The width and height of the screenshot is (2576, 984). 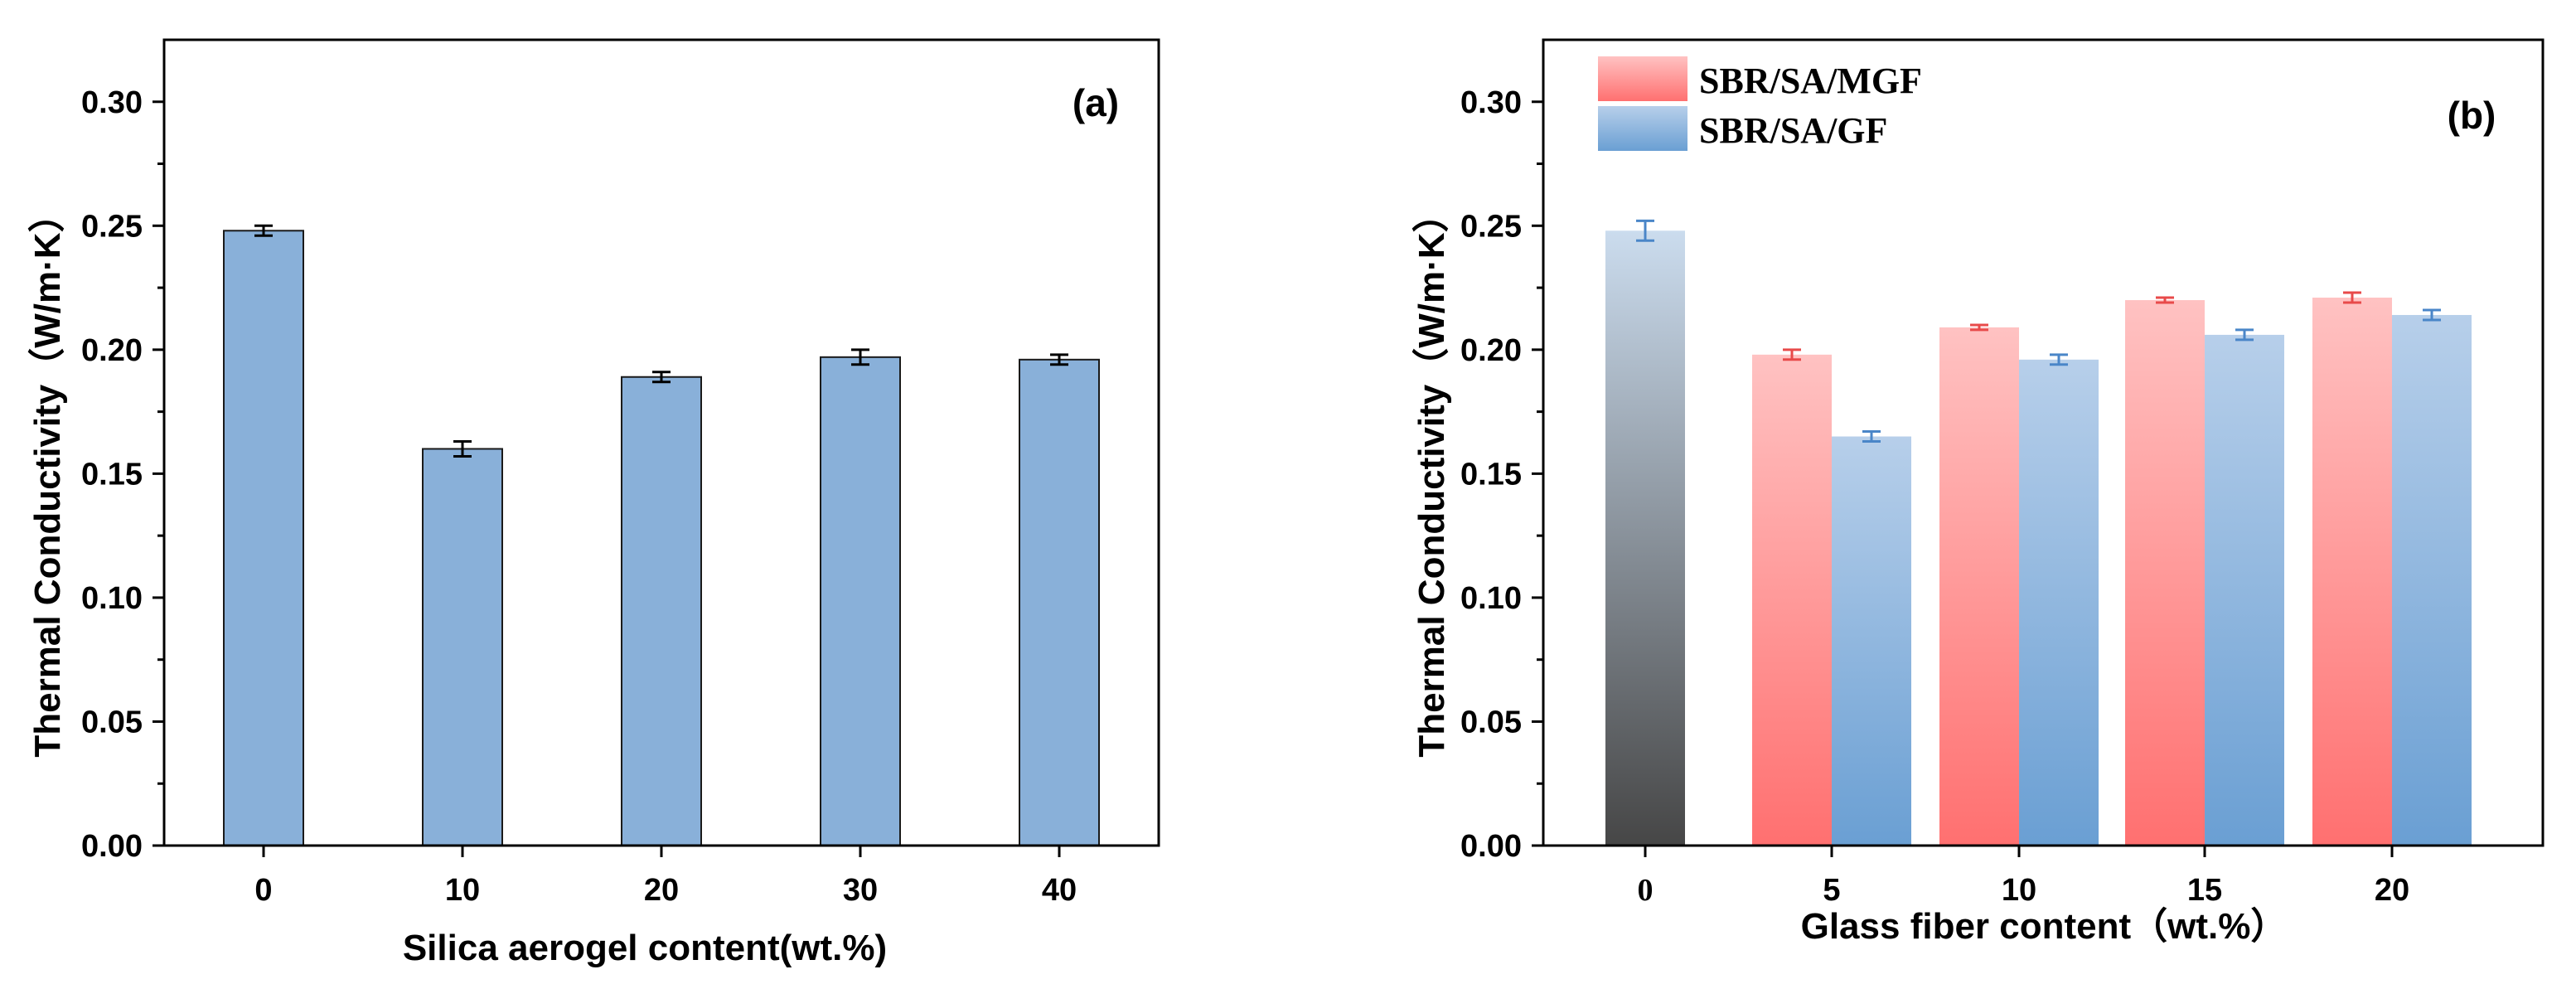 I want to click on chart-a-y-tick-label: 0.20, so click(x=112, y=350).